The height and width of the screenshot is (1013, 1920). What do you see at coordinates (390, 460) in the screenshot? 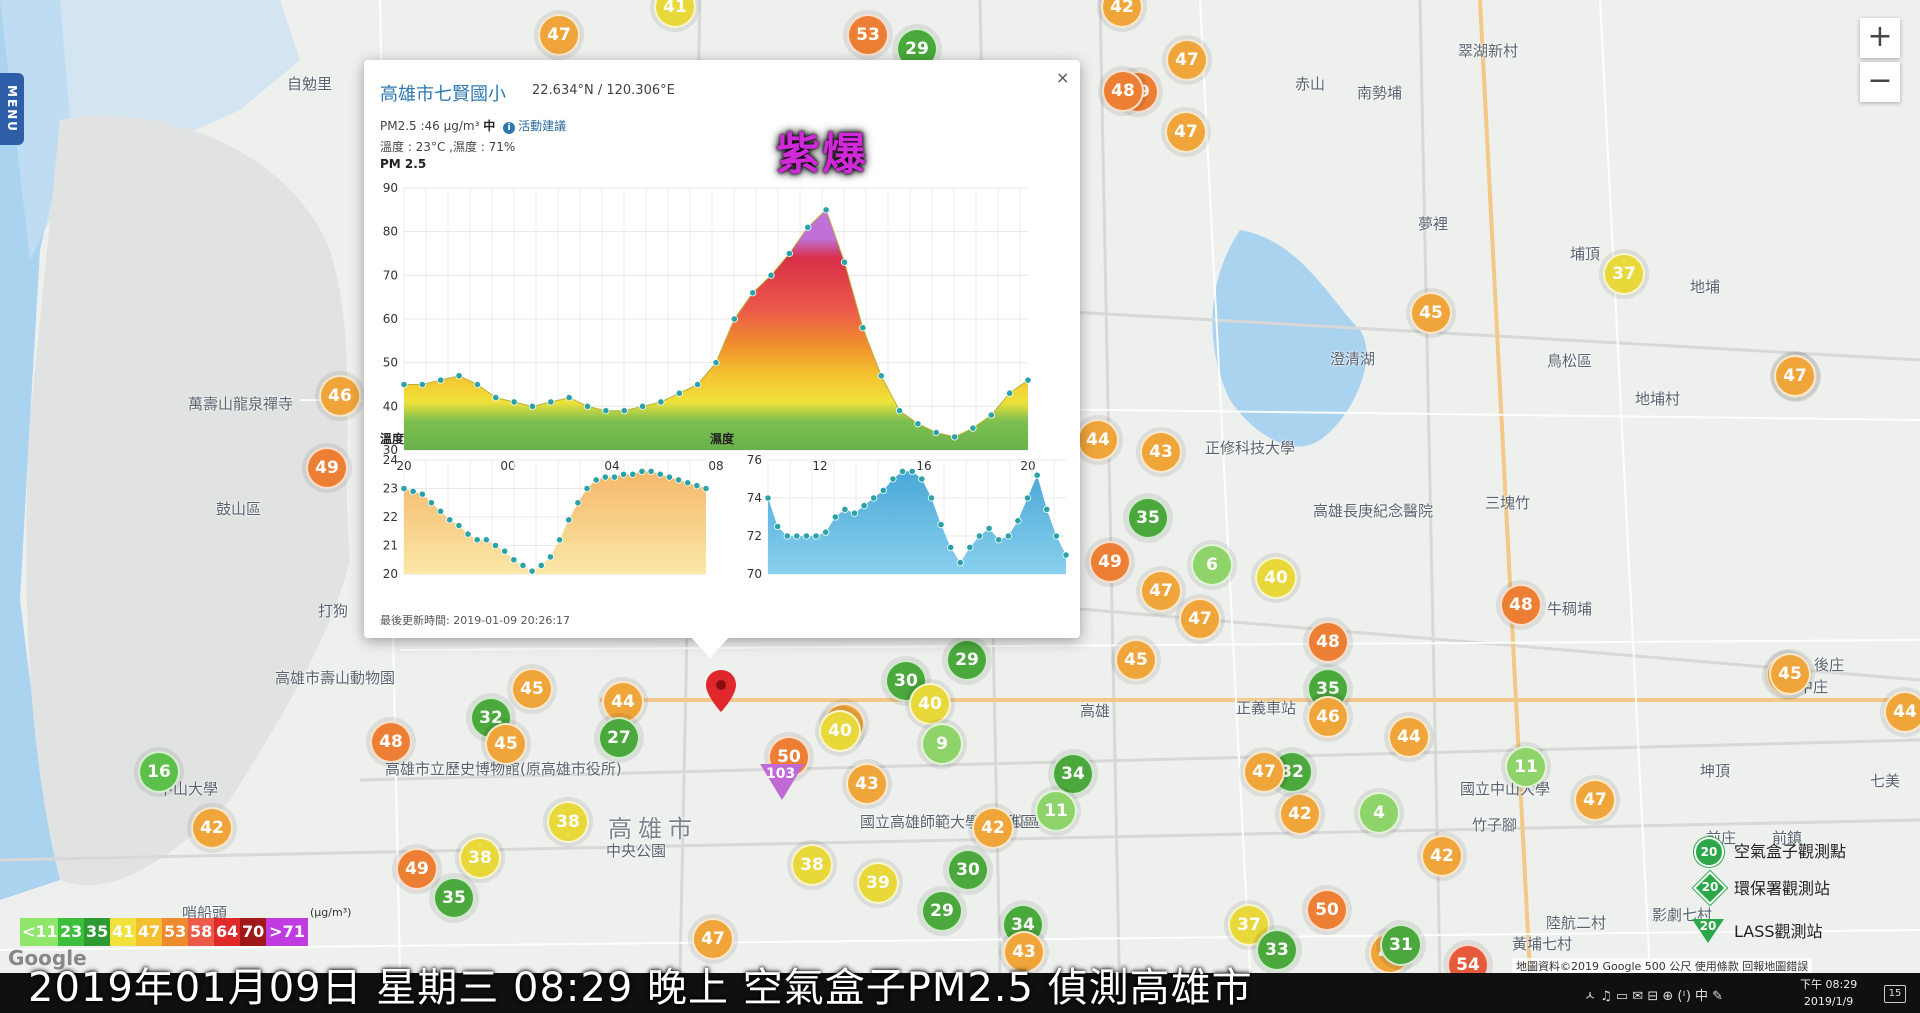
I see `y-tick-label: 24` at bounding box center [390, 460].